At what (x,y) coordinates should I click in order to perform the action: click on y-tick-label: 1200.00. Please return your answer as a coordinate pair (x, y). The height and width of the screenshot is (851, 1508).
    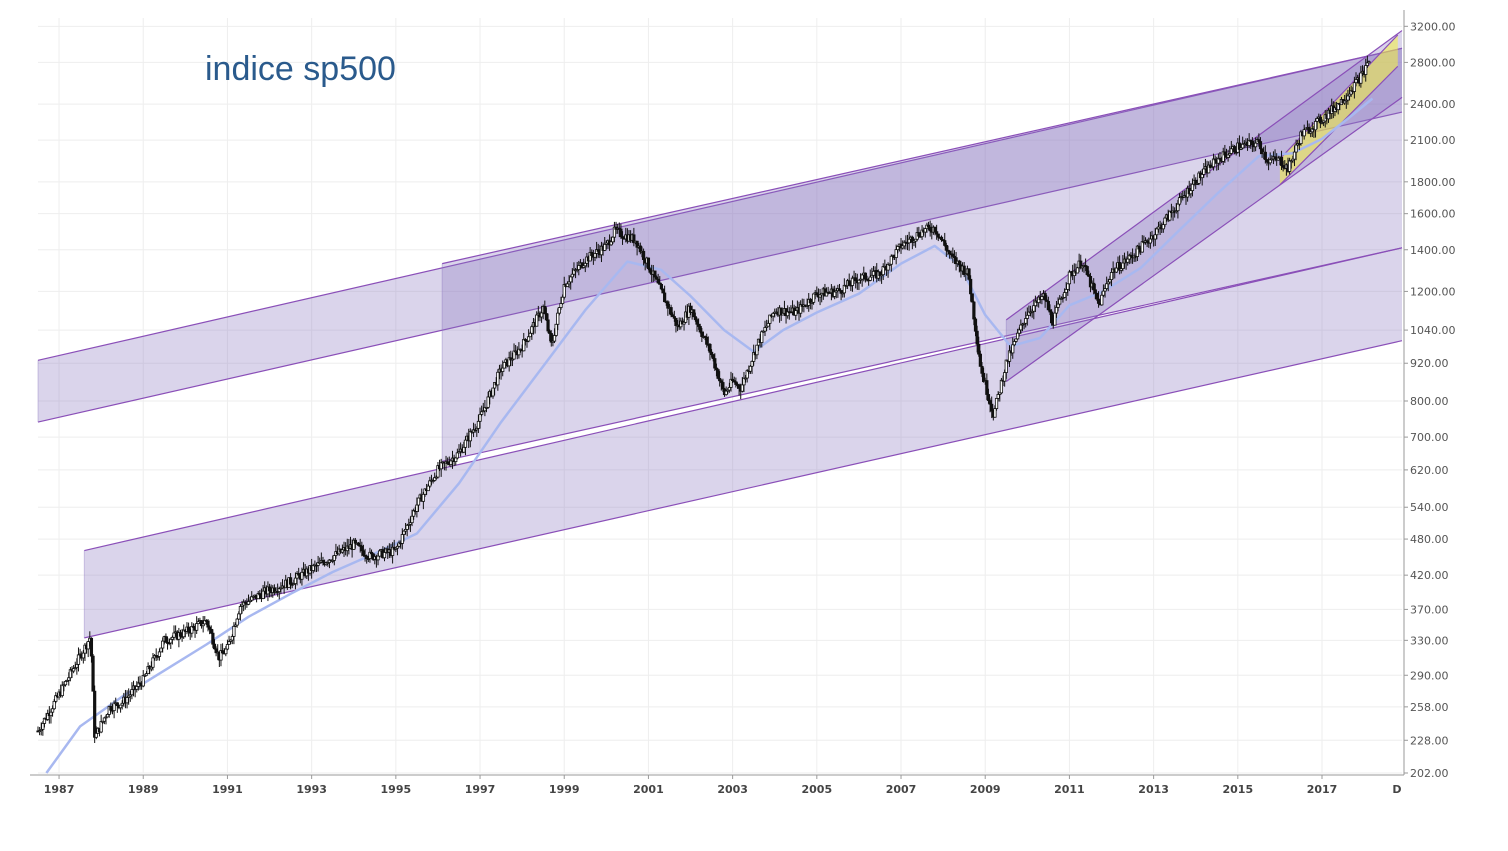
    Looking at the image, I should click on (1433, 291).